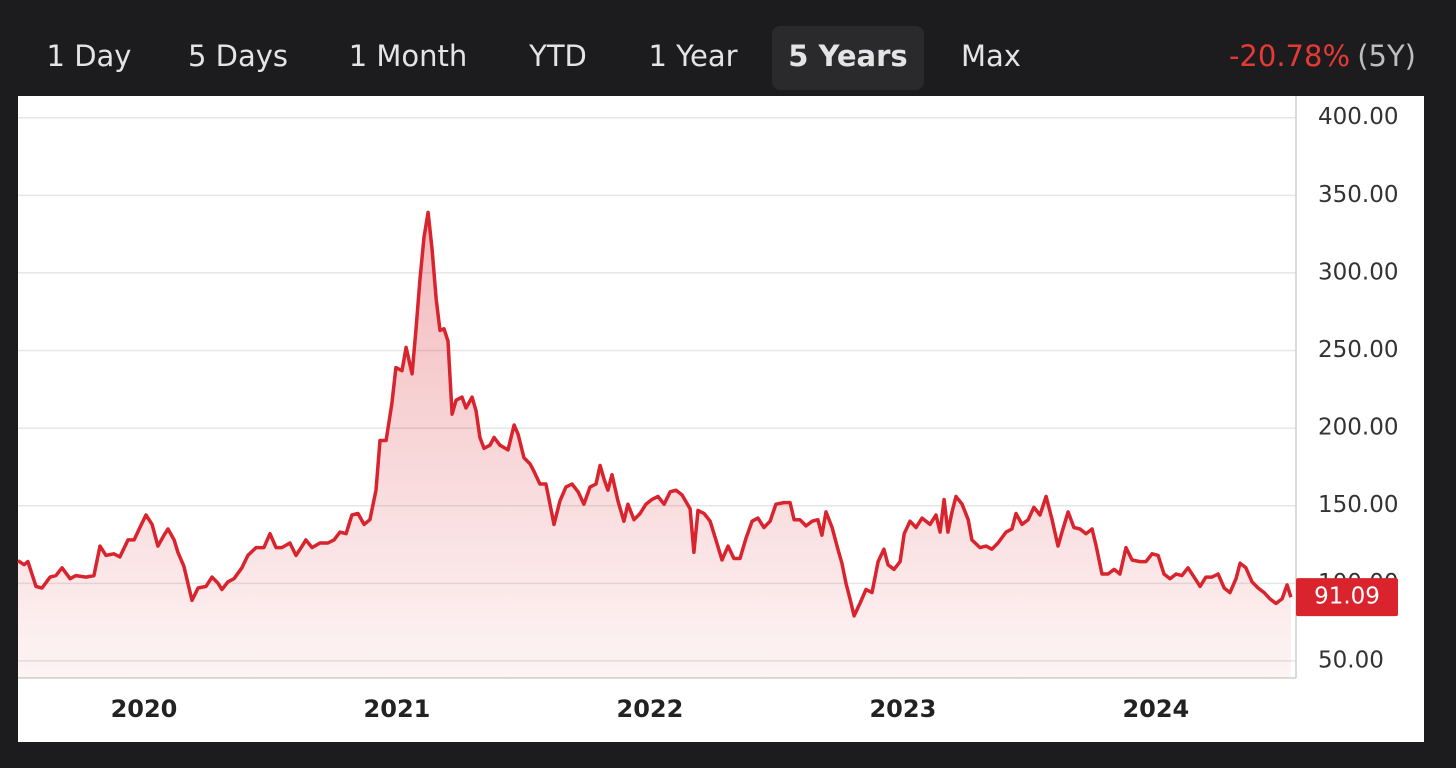 The image size is (1456, 768). I want to click on tab-label: 1 Year, so click(692, 56).